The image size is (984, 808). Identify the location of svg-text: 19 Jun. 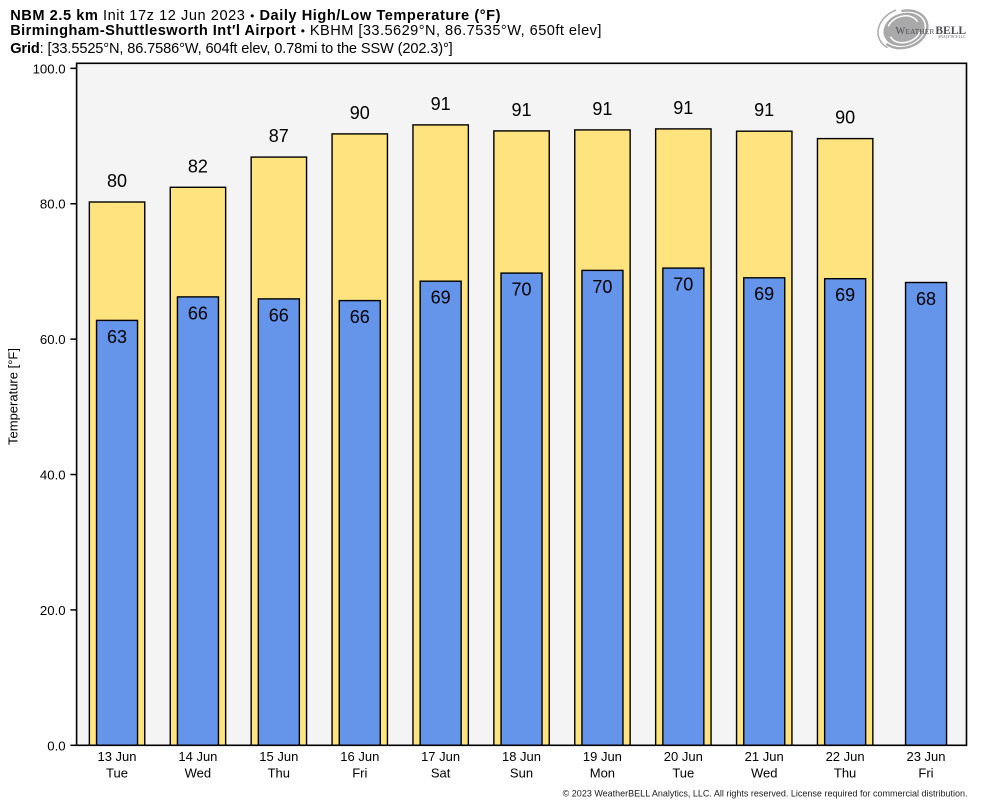
(602, 756).